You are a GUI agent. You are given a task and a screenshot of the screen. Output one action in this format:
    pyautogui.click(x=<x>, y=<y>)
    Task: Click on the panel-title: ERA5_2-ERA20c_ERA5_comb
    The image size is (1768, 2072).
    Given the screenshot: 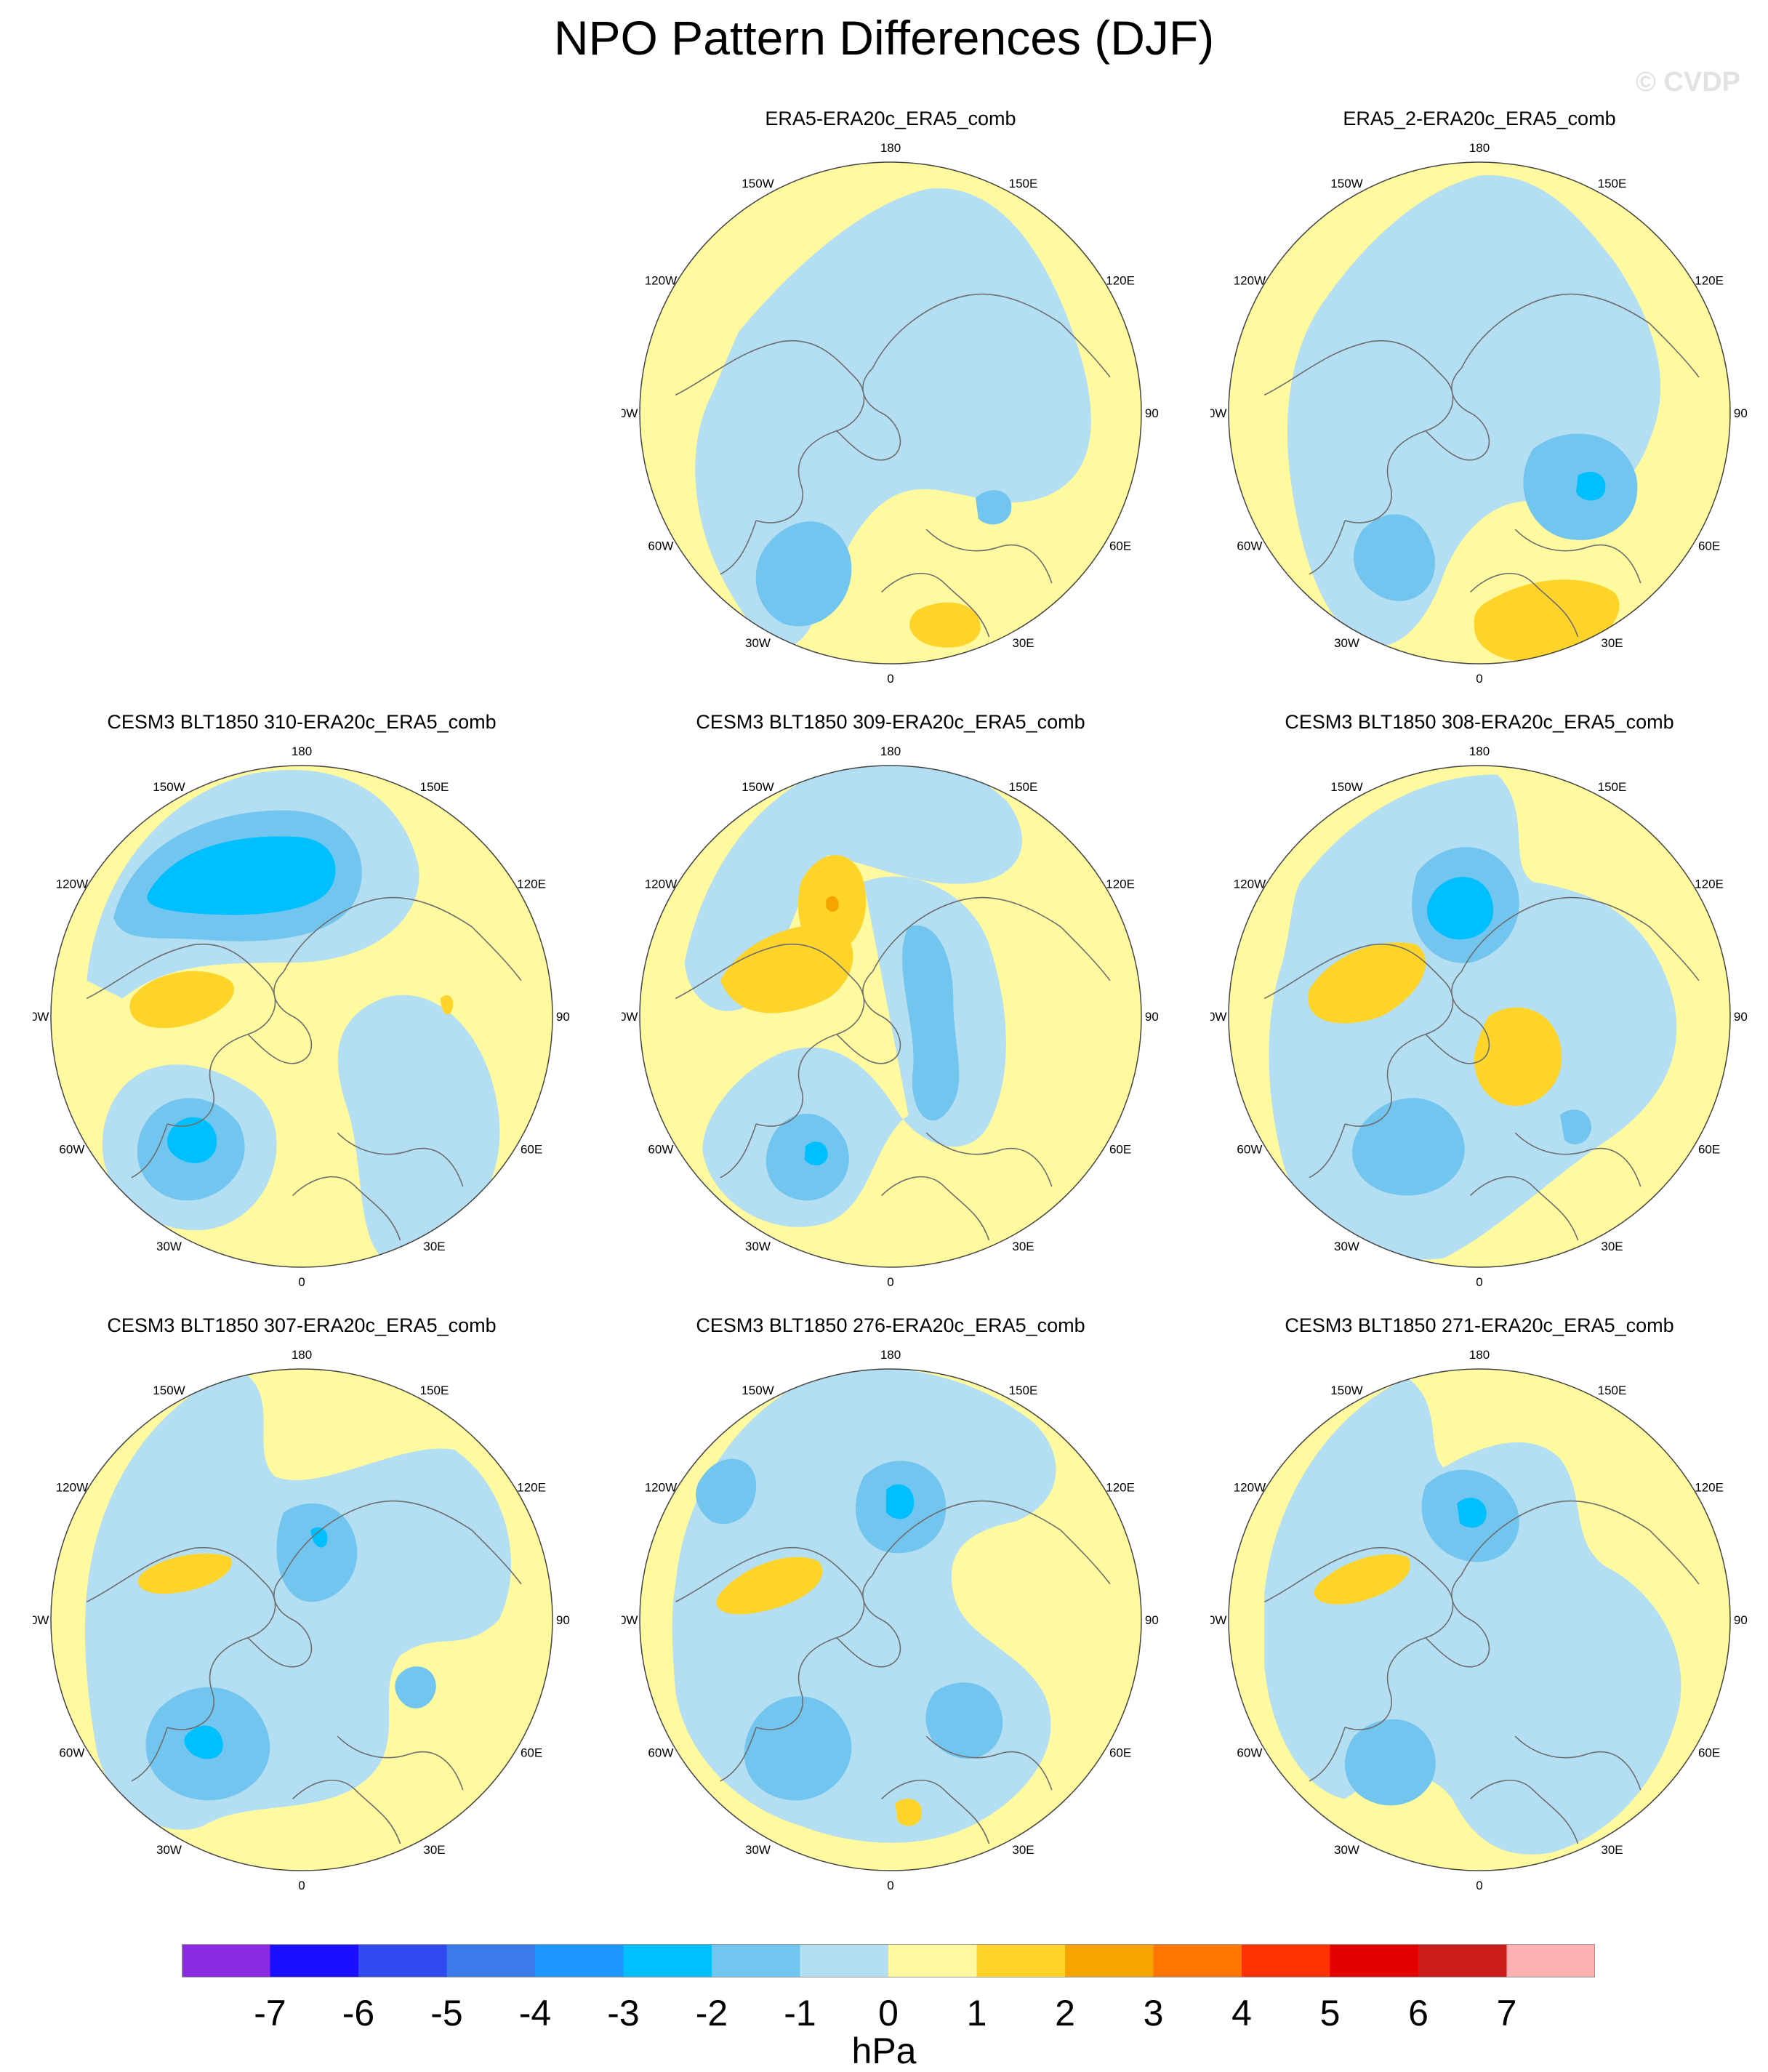 What is the action you would take?
    pyautogui.click(x=1479, y=119)
    